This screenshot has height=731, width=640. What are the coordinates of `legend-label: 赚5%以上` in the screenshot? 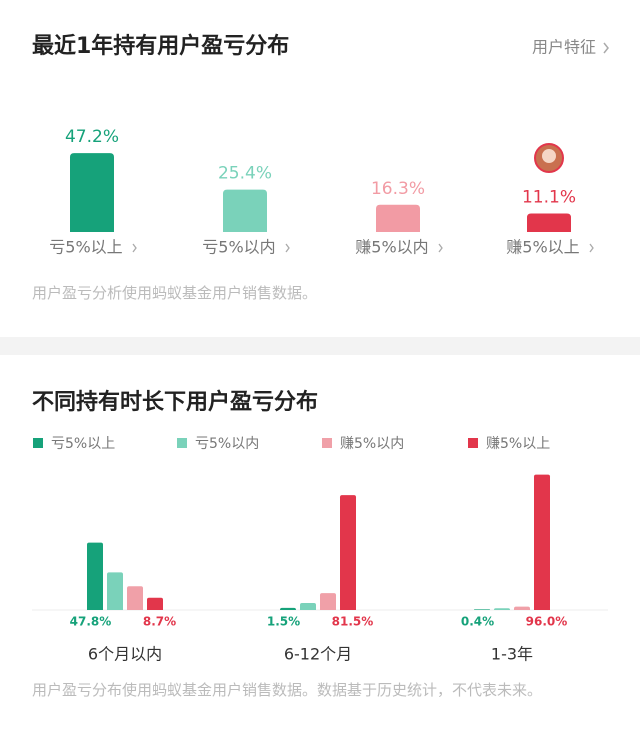 It's located at (518, 444).